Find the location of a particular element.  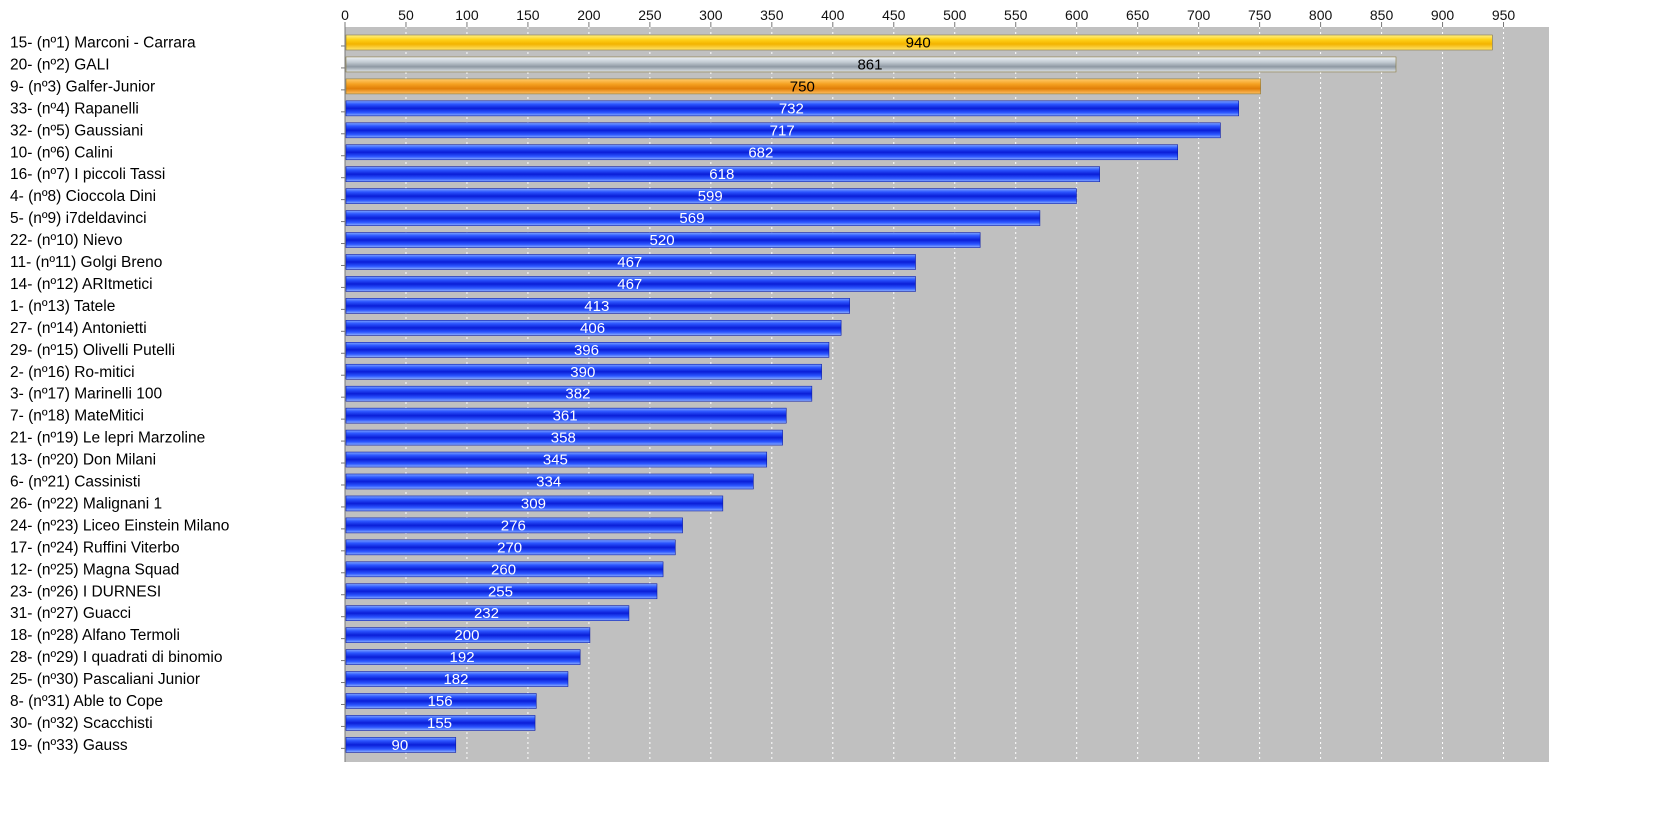

bar-value-label: 361 is located at coordinates (565, 416).